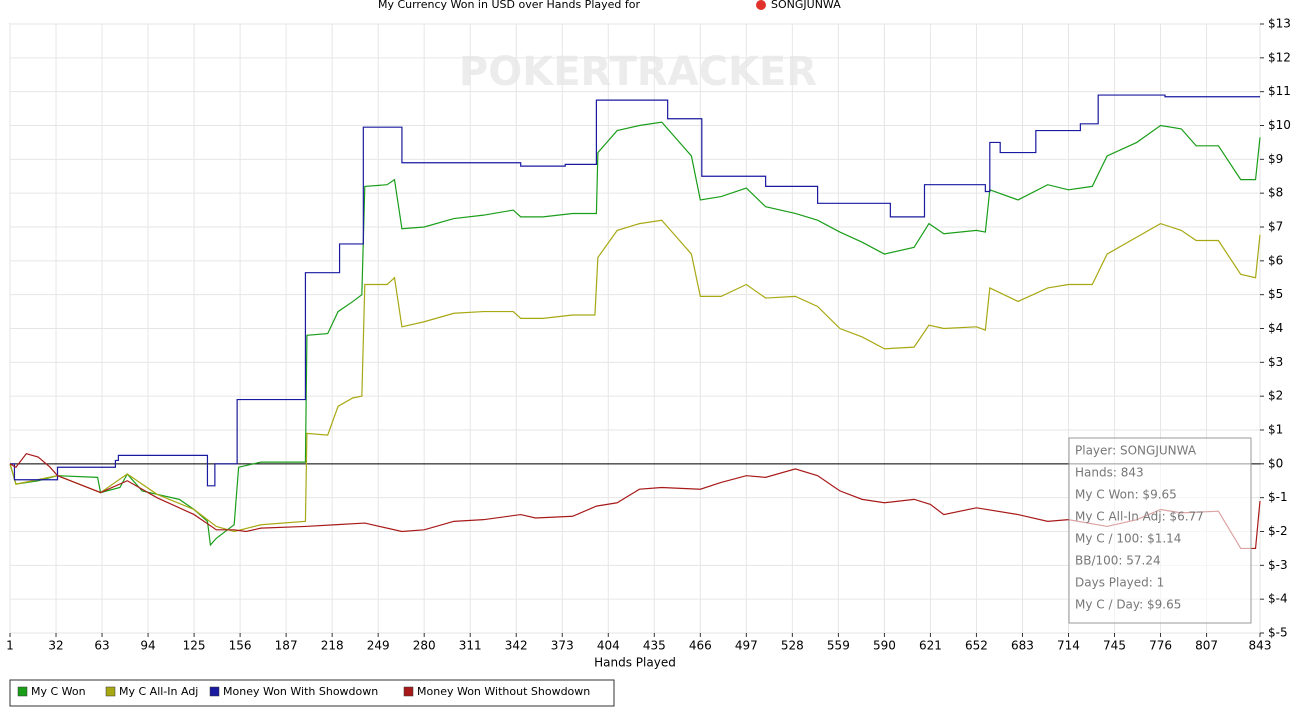  Describe the element at coordinates (1114, 646) in the screenshot. I see `x-tick-label: 745` at that location.